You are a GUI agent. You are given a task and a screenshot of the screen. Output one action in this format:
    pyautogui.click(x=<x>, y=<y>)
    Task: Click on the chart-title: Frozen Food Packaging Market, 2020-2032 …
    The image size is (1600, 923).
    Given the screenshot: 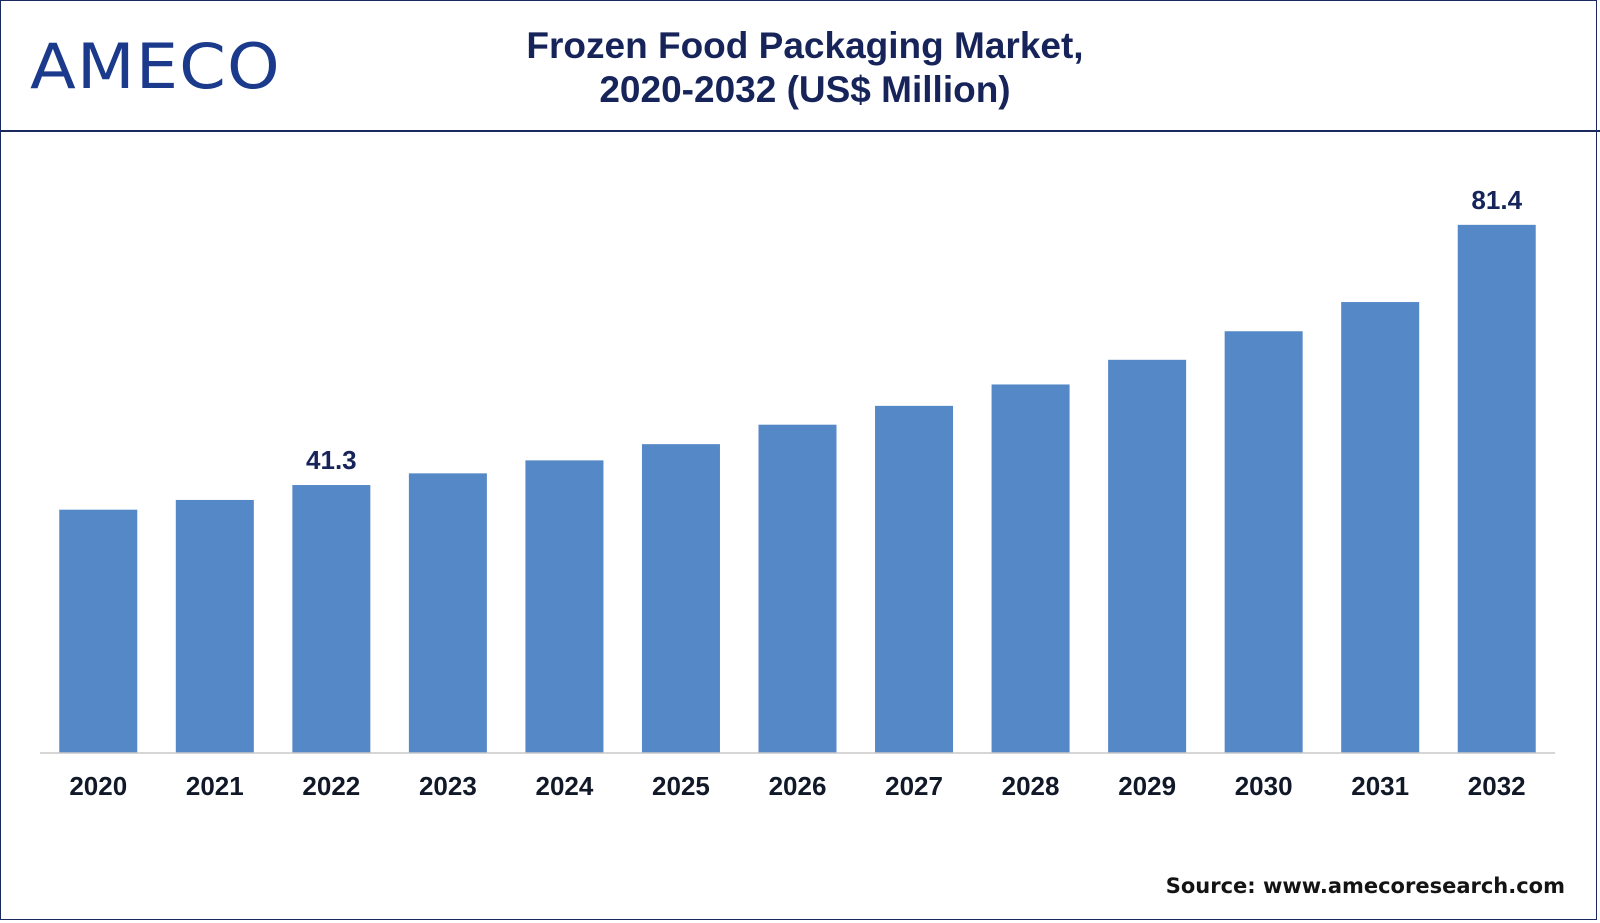 What is the action you would take?
    pyautogui.click(x=805, y=68)
    